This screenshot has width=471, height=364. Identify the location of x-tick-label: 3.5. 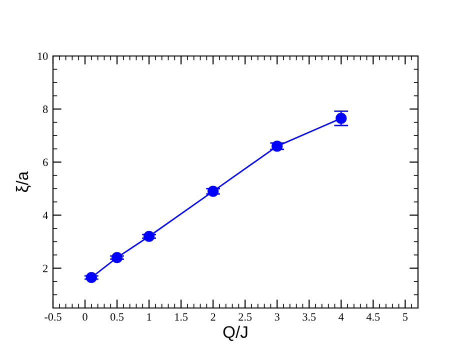
(309, 317).